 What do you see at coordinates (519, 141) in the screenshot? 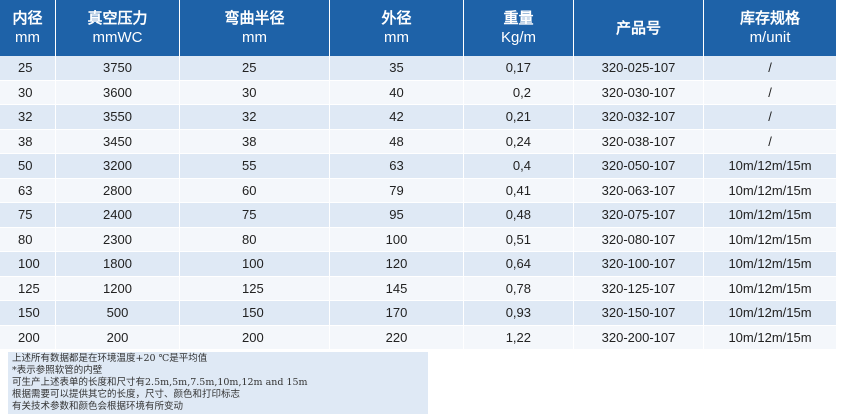
I see `table-cell: 0,24` at bounding box center [519, 141].